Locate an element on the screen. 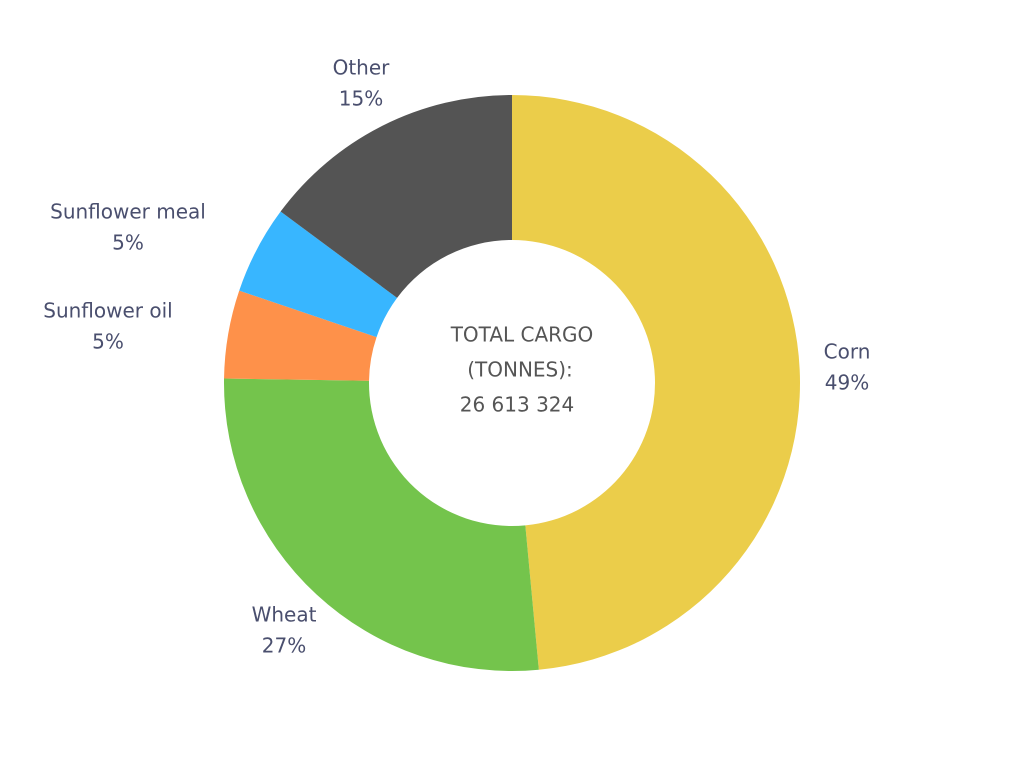 This screenshot has width=1024, height=768. category-label: Wheat is located at coordinates (284, 615).